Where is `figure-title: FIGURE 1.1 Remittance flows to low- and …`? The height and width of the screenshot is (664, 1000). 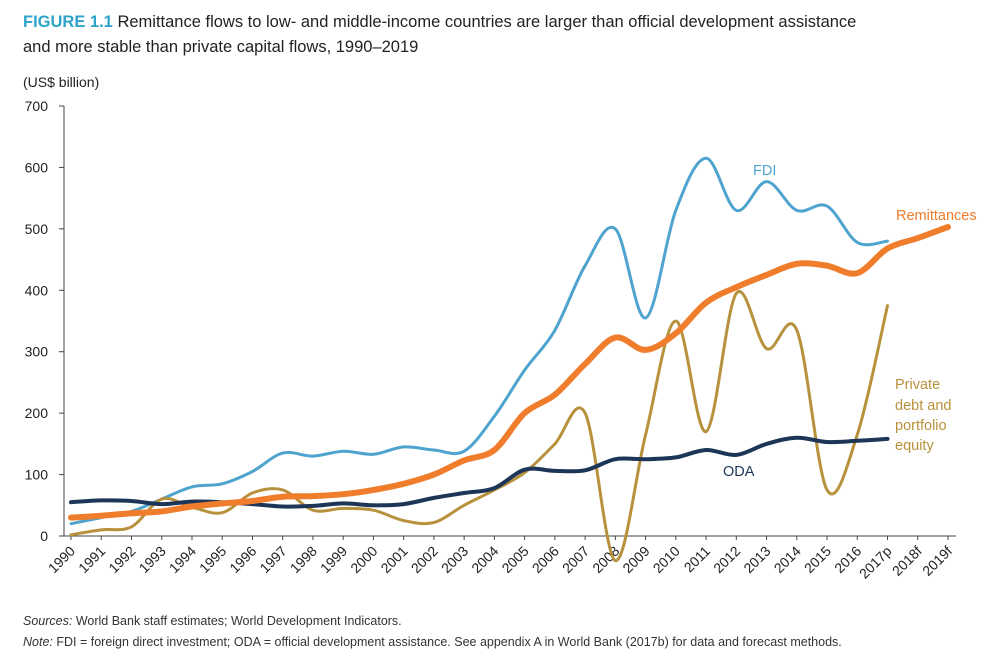
figure-title: FIGURE 1.1 Remittance flows to low- and … is located at coordinates (503, 35).